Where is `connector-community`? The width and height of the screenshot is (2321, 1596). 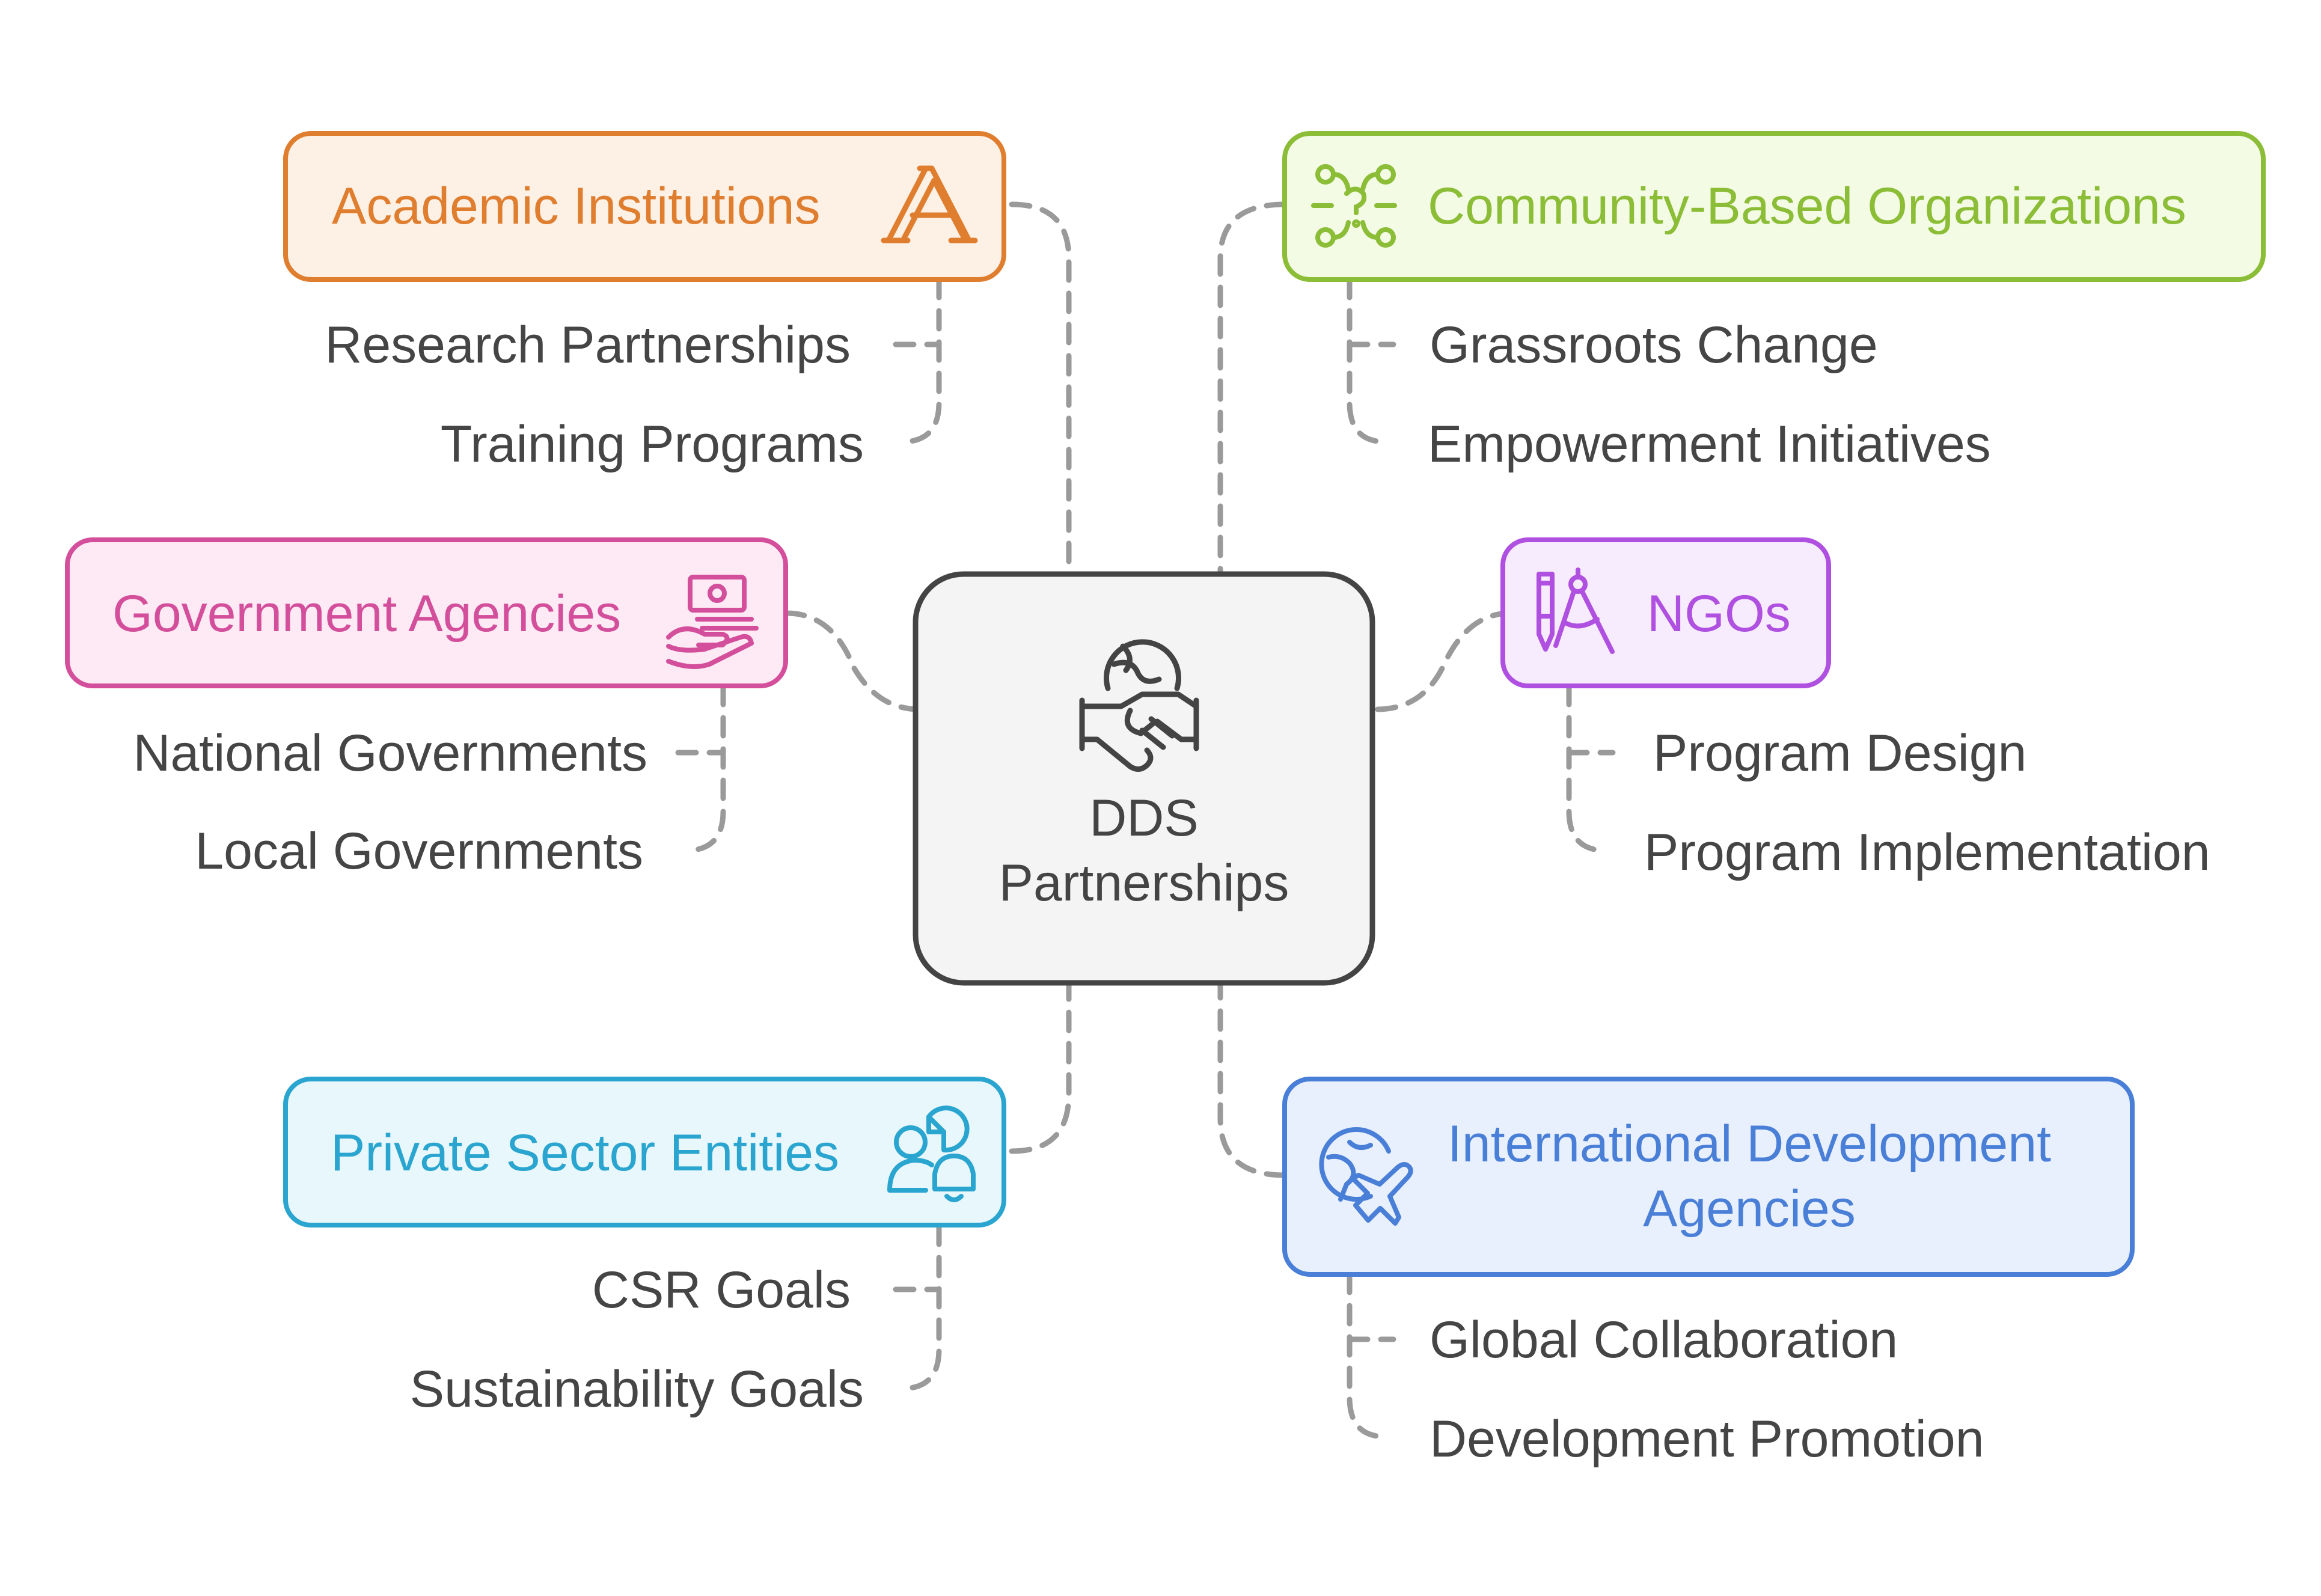
connector-community is located at coordinates (1253, 390).